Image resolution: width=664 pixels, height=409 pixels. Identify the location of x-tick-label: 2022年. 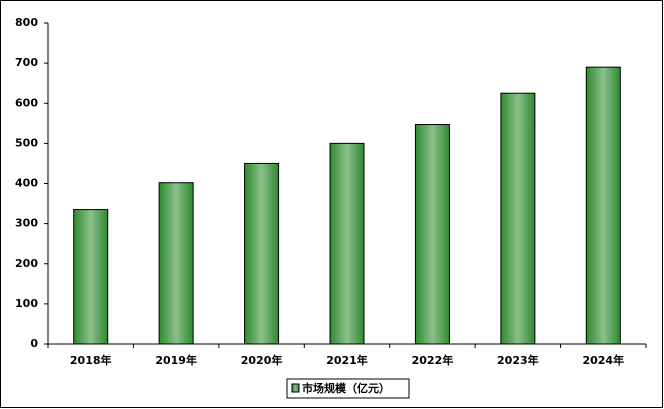
(433, 360).